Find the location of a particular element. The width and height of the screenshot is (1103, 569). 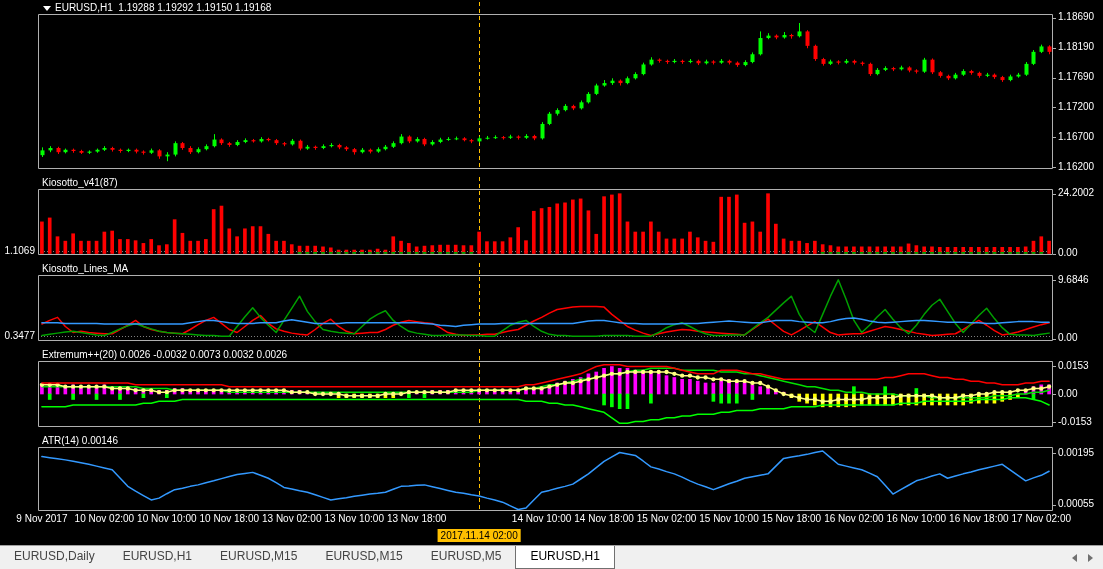

x-tick-label: 15 Nov 10:00 is located at coordinates (729, 518).